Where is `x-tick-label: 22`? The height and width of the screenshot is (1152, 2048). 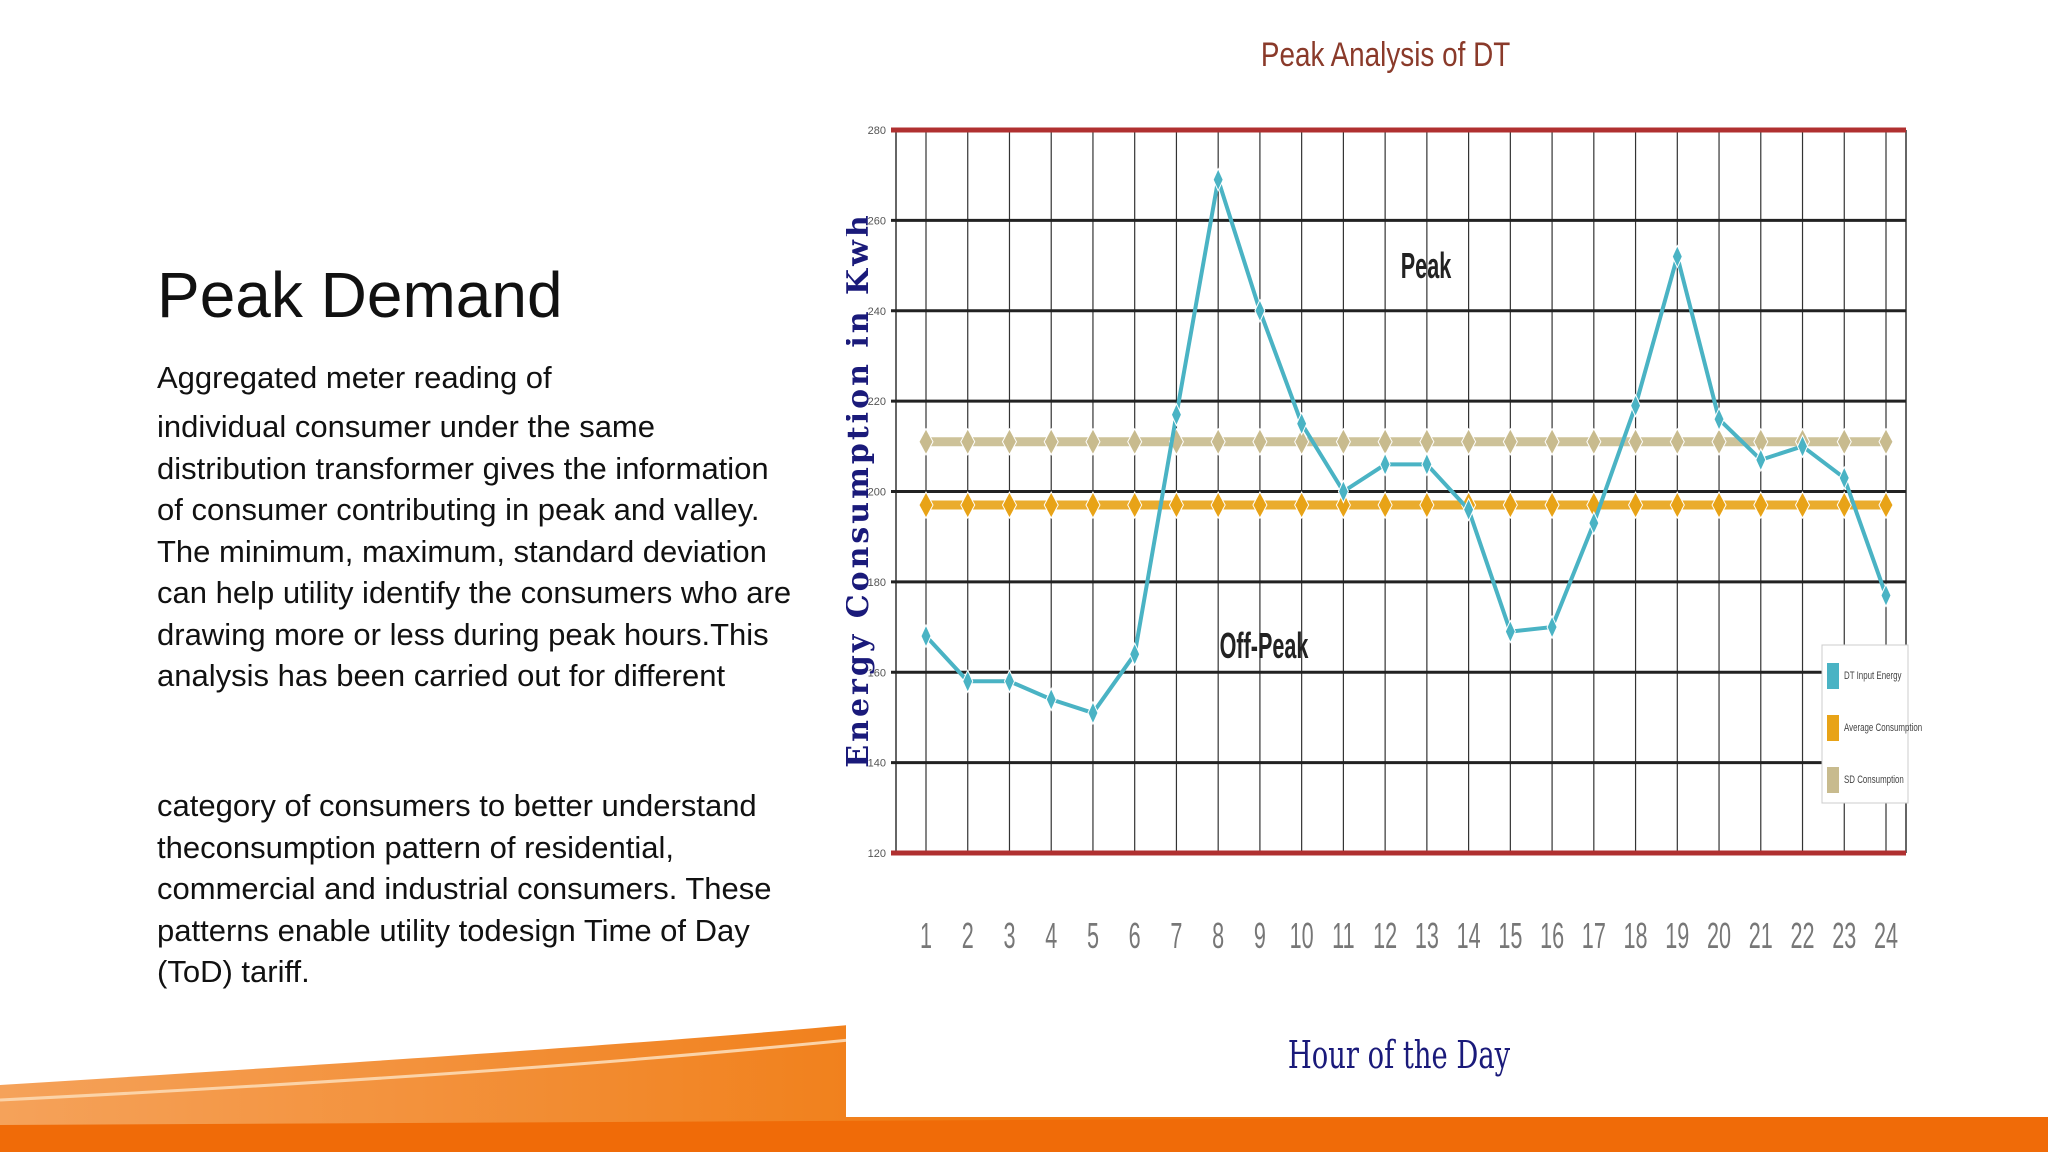
x-tick-label: 22 is located at coordinates (1803, 936).